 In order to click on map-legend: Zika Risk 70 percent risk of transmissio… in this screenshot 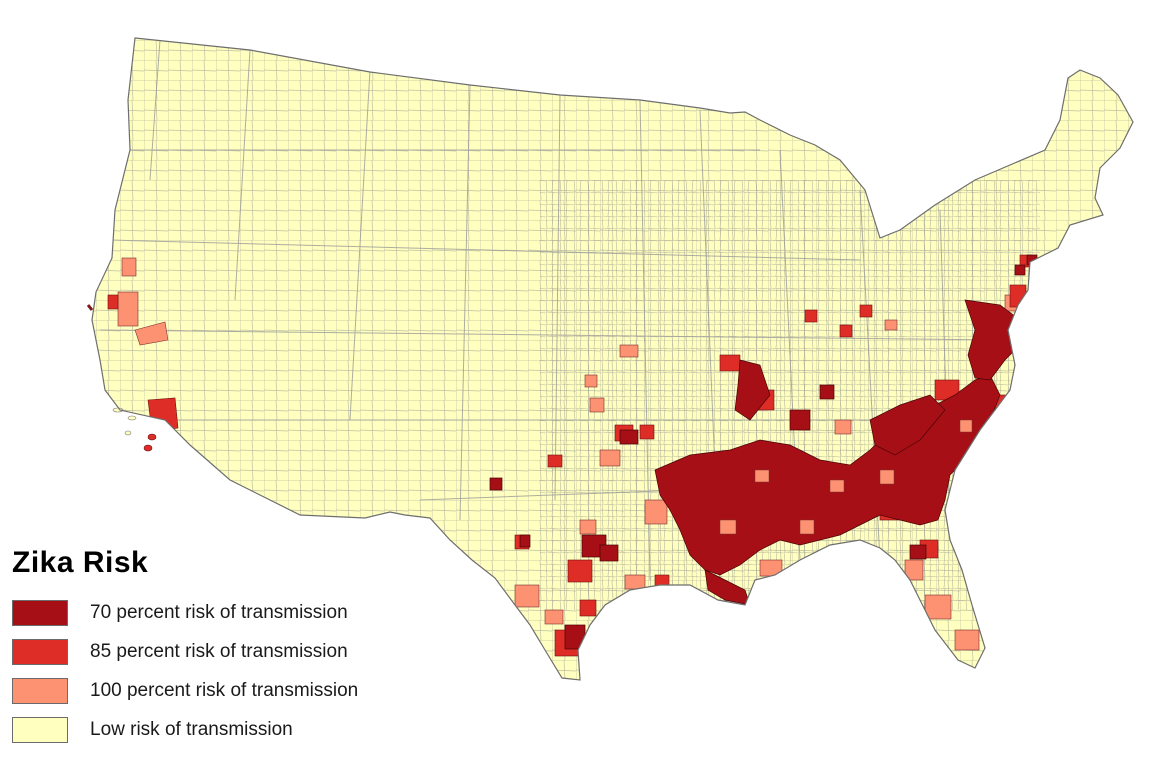, I will do `click(222, 647)`.